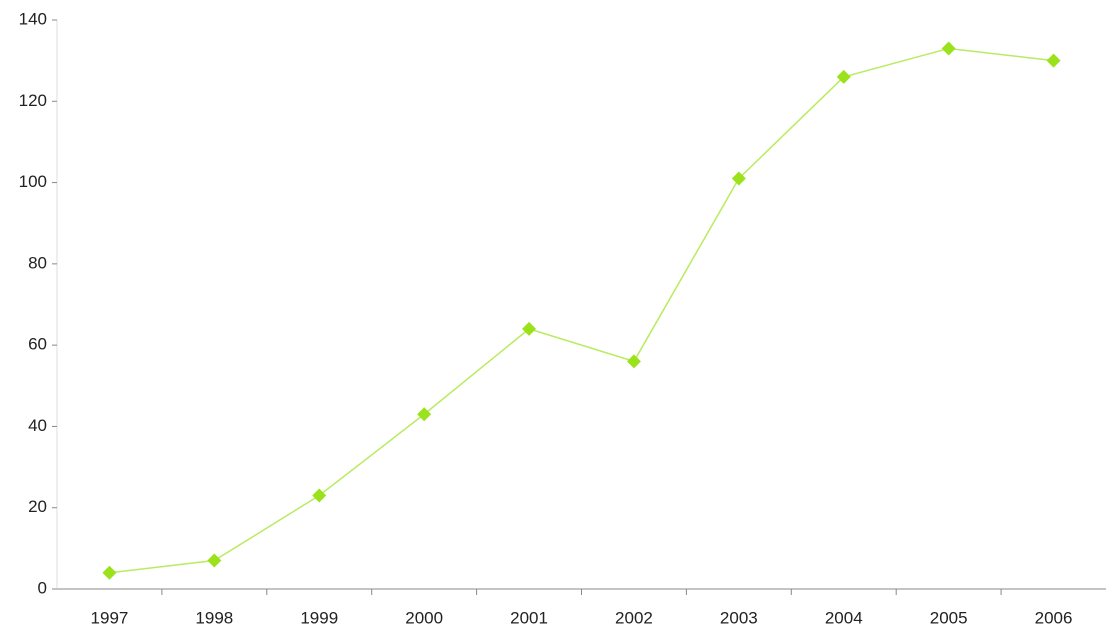 This screenshot has width=1107, height=634. Describe the element at coordinates (319, 617) in the screenshot. I see `x-tick-label: 1999` at that location.